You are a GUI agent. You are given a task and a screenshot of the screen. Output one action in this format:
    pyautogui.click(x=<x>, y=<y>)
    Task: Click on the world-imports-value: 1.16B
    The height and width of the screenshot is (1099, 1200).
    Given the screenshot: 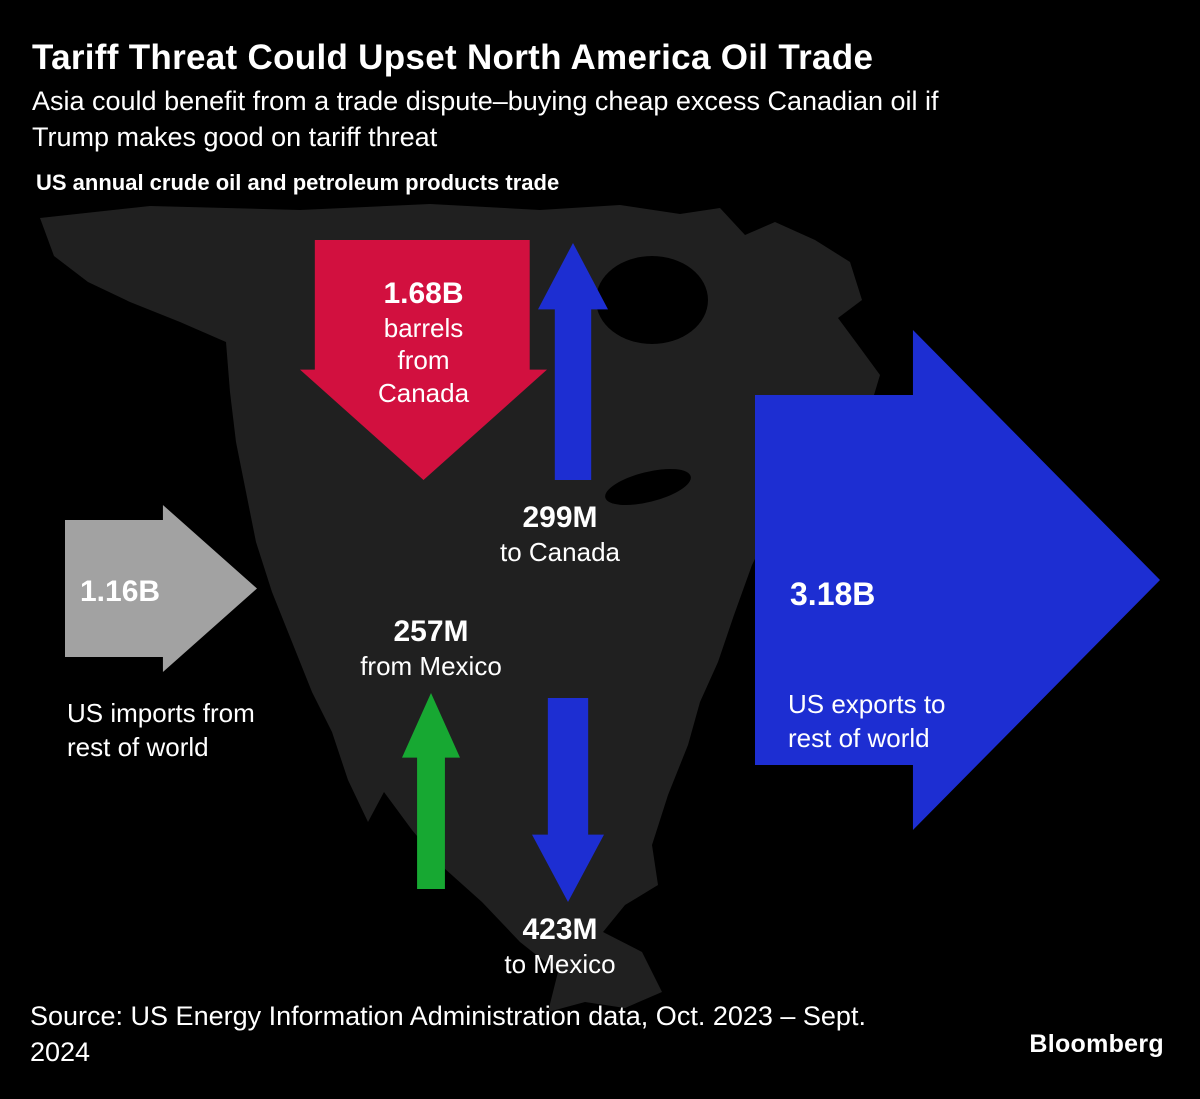 What is the action you would take?
    pyautogui.click(x=120, y=591)
    